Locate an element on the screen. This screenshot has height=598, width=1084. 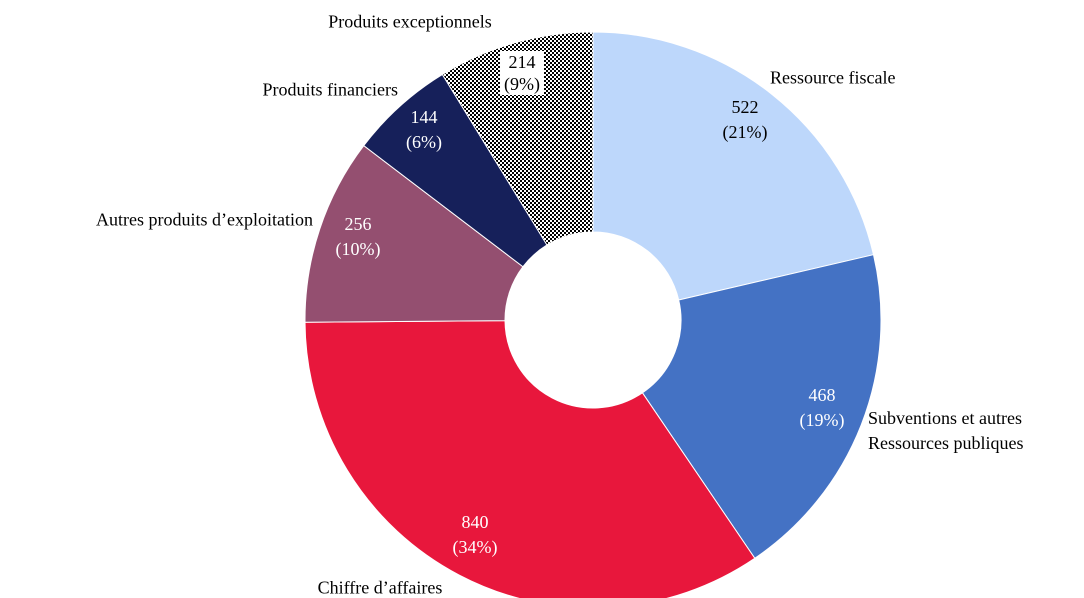
category-label: Produits financiers is located at coordinates (330, 89).